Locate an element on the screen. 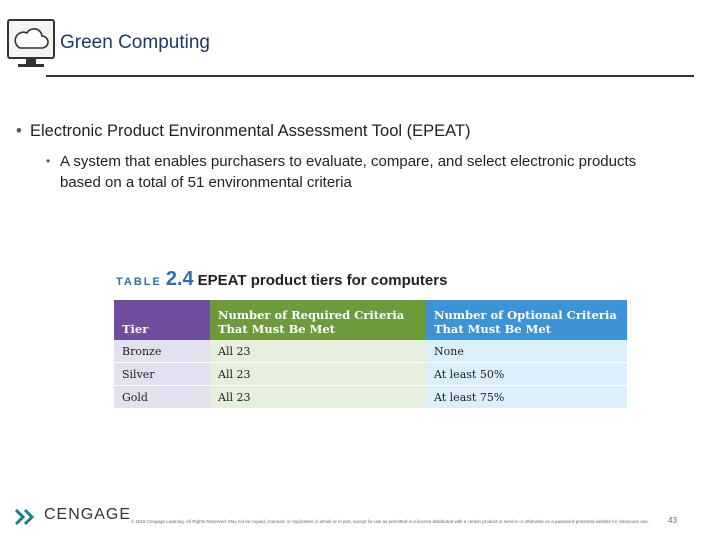 The image size is (720, 540). table-row: Silver All 23 At least 50% is located at coordinates (370, 374).